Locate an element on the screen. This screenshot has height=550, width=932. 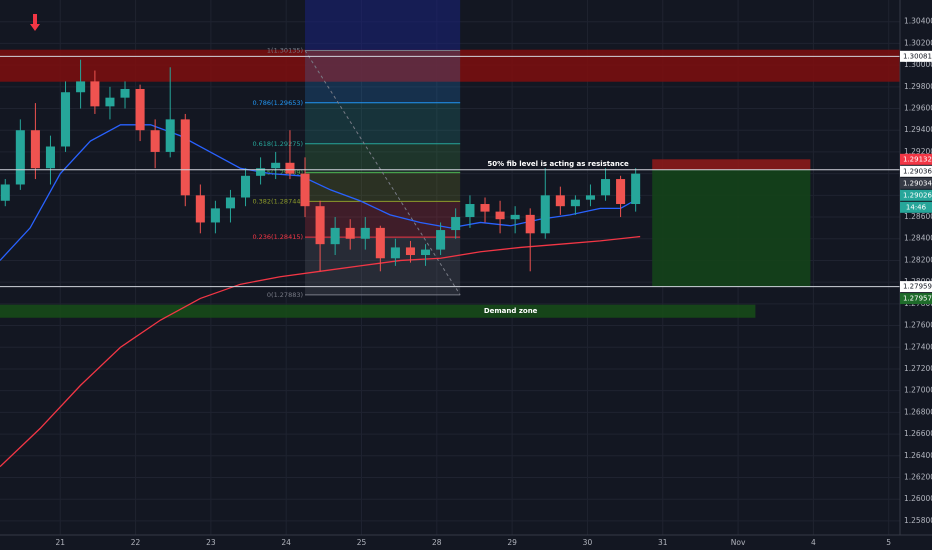
x-tick-label: 22 is located at coordinates (136, 542).